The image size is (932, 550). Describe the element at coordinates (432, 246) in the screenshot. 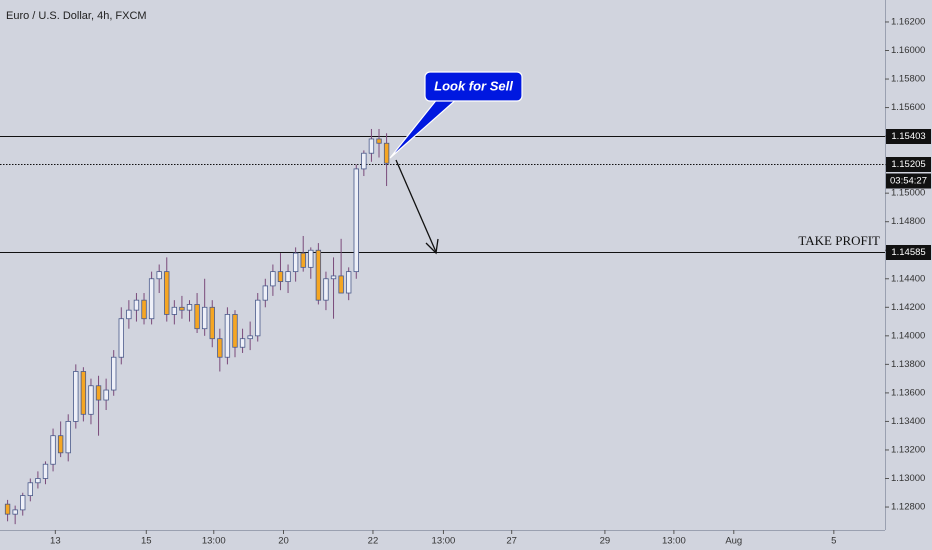

I see `arrow-head` at that location.